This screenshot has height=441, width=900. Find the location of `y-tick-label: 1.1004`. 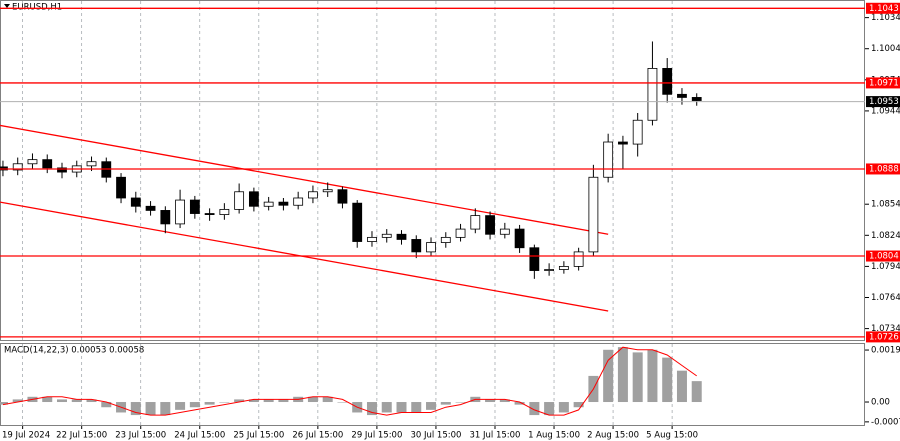

y-tick-label: 1.1004 is located at coordinates (885, 49).